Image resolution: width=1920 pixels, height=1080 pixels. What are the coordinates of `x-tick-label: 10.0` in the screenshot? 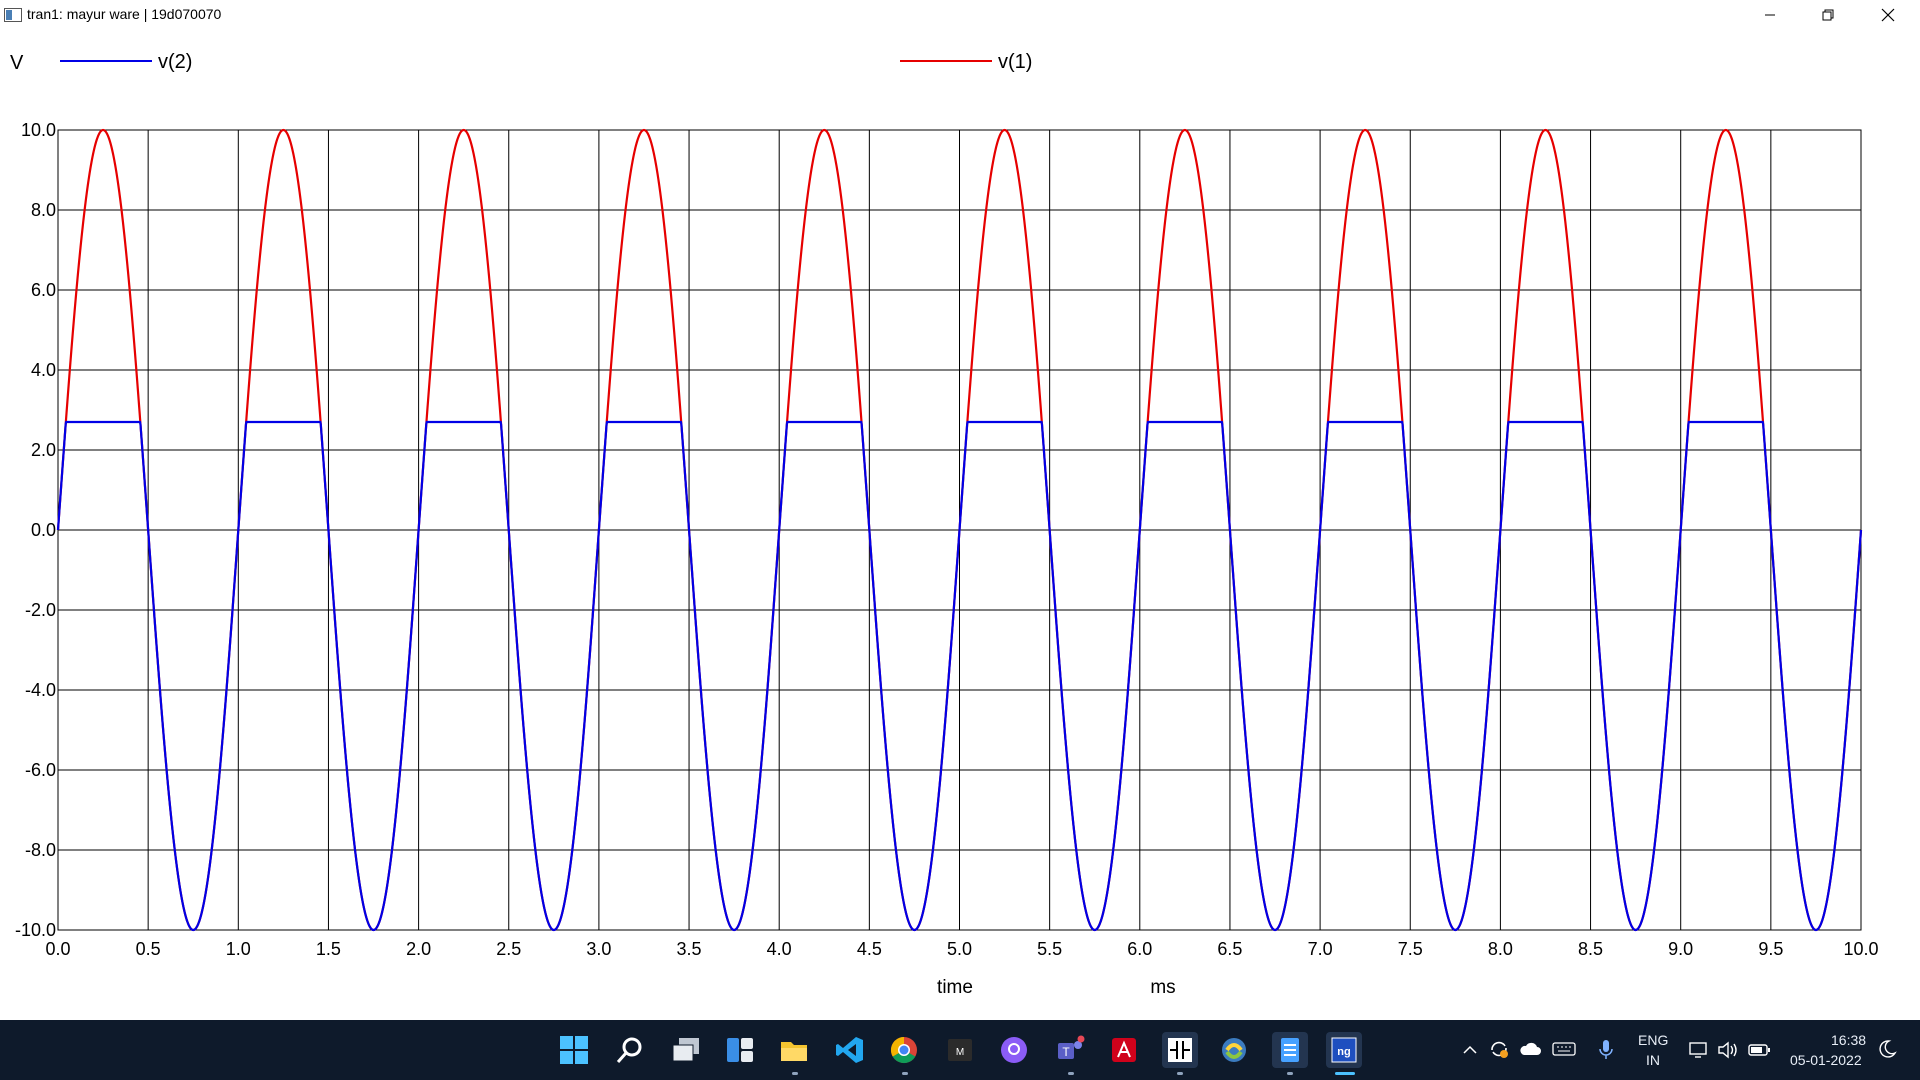 It's located at (1860, 949).